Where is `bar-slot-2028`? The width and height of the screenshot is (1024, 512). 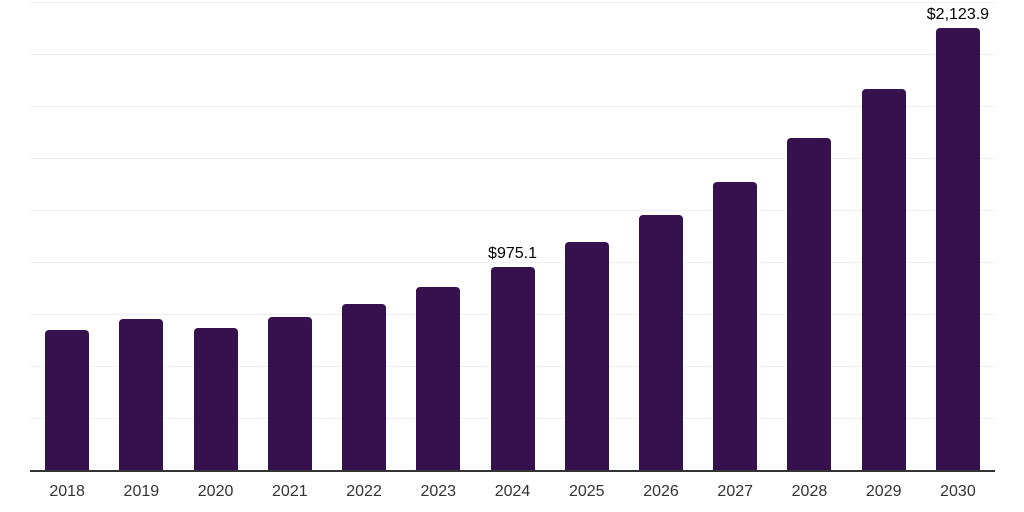 bar-slot-2028 is located at coordinates (809, 235).